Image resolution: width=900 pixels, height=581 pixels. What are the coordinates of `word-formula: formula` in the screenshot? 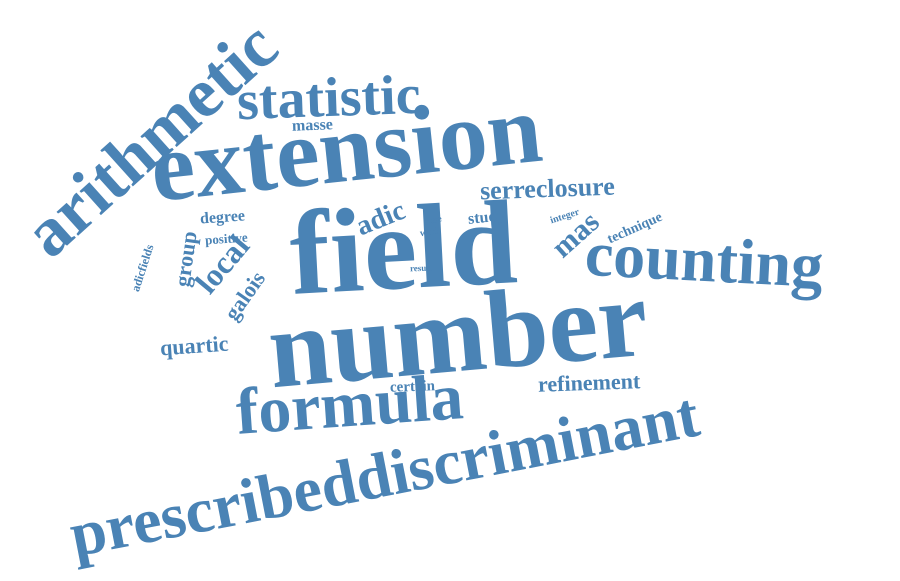 It's located at (349, 404).